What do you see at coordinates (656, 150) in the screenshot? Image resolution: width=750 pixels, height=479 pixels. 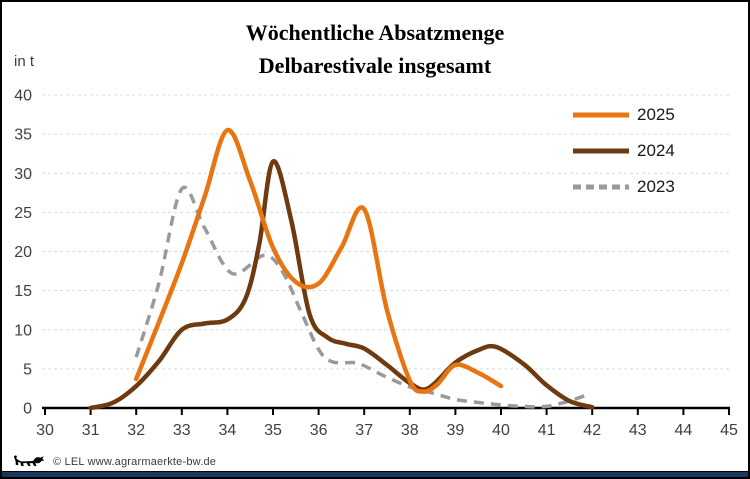 I see `legend-label-2024: 2024` at bounding box center [656, 150].